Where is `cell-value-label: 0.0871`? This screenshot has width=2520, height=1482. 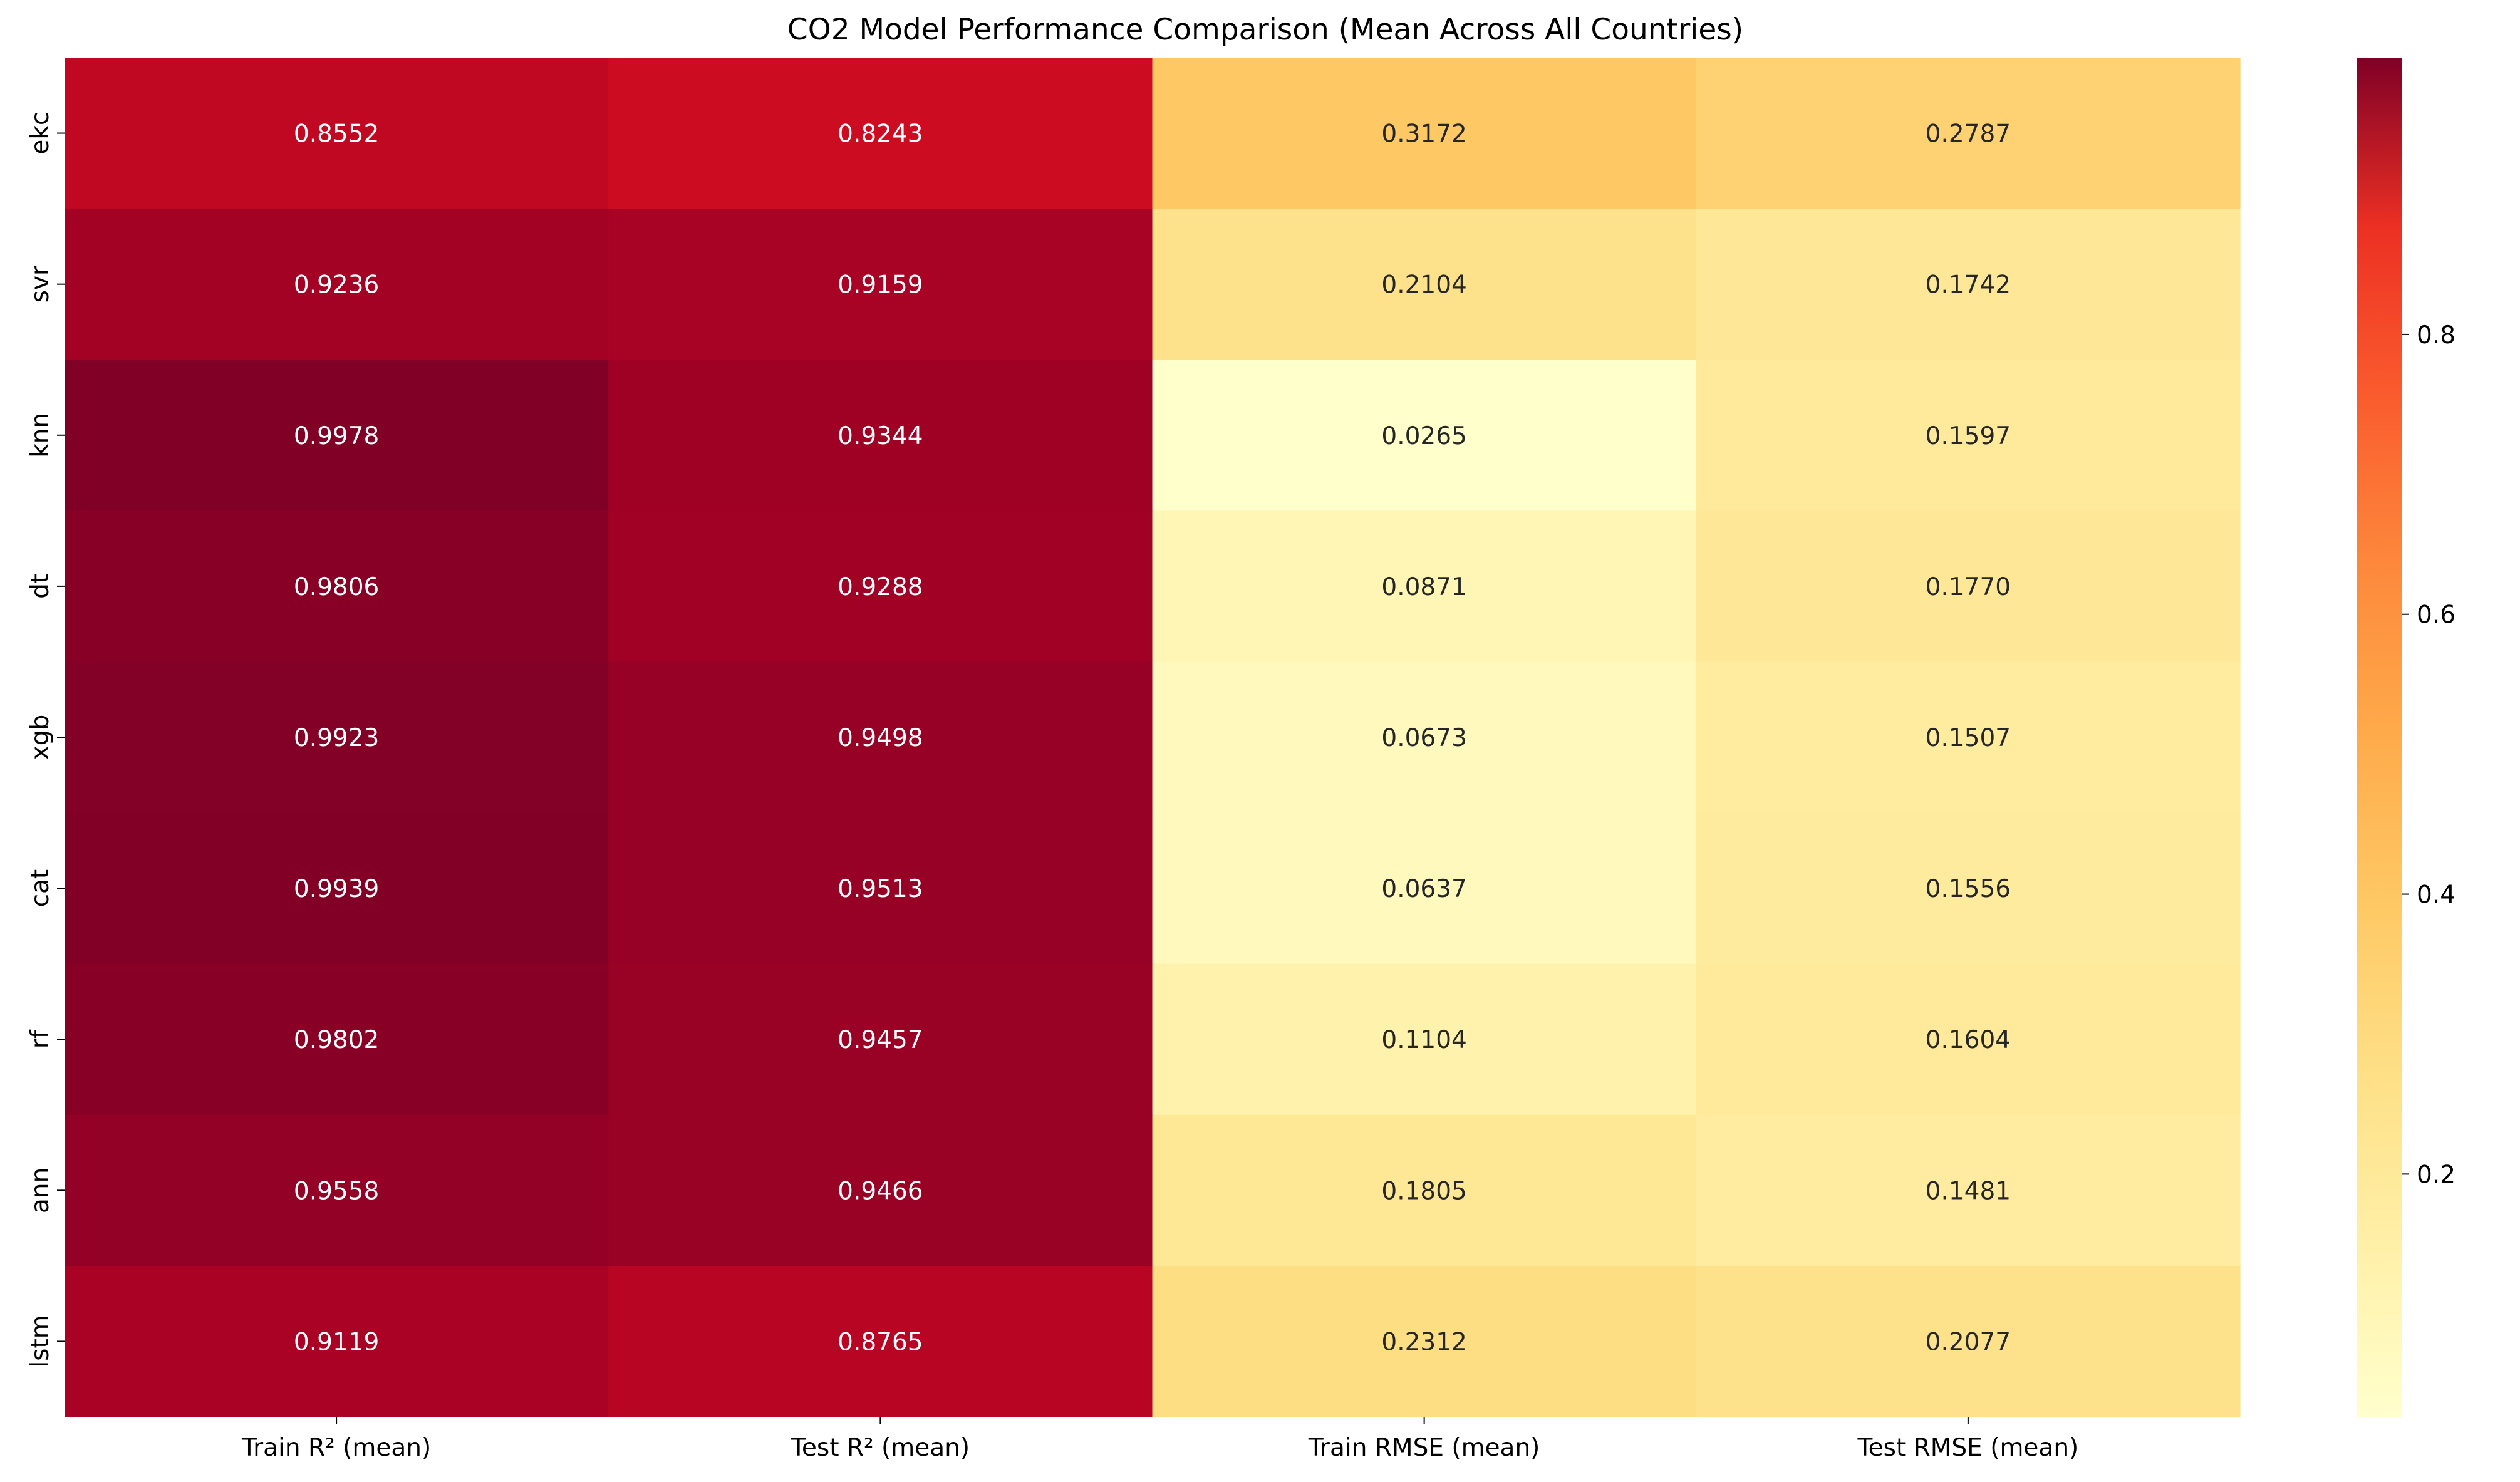
cell-value-label: 0.0871 is located at coordinates (1424, 587).